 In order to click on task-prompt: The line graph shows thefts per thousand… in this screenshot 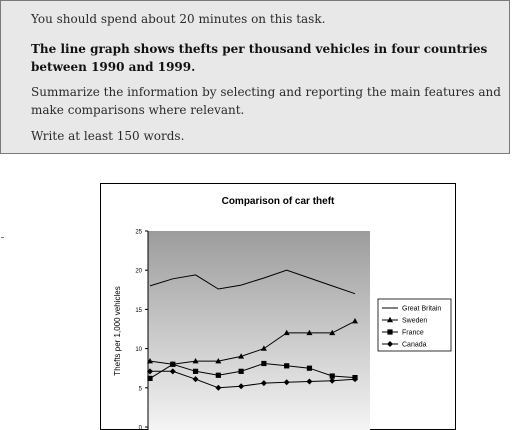, I will do `click(259, 58)`.